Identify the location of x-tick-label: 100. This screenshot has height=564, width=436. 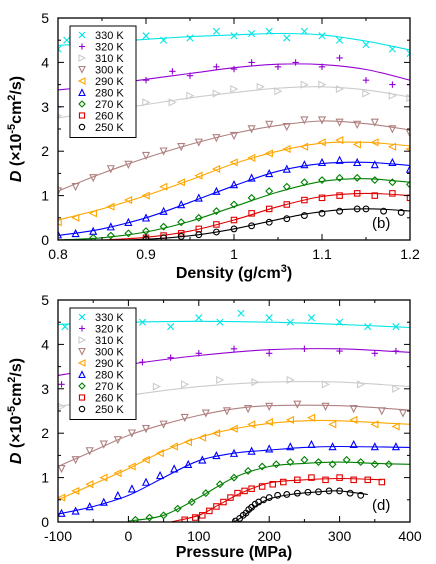
(199, 536).